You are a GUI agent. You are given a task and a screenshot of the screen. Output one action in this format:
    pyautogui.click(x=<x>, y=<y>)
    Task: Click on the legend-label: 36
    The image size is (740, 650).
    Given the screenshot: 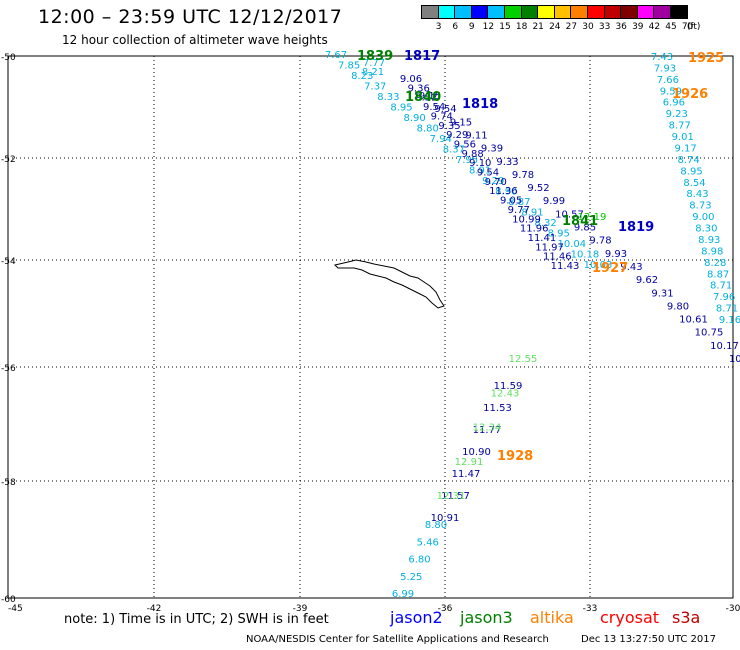 What is the action you would take?
    pyautogui.click(x=621, y=27)
    